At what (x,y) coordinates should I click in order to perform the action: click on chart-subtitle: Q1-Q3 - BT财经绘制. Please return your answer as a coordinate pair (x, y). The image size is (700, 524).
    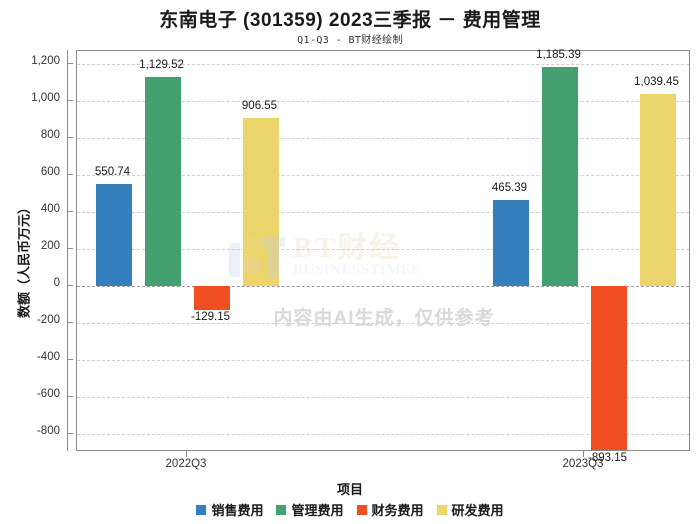
    Looking at the image, I should click on (350, 40).